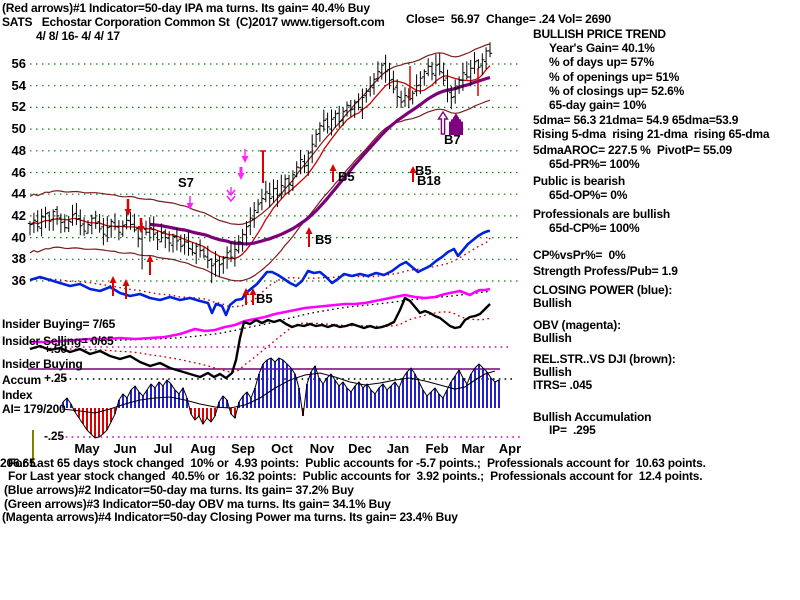  I want to click on panel-relstr-title: REL.STR..VS DJI (brown):, so click(604, 359).